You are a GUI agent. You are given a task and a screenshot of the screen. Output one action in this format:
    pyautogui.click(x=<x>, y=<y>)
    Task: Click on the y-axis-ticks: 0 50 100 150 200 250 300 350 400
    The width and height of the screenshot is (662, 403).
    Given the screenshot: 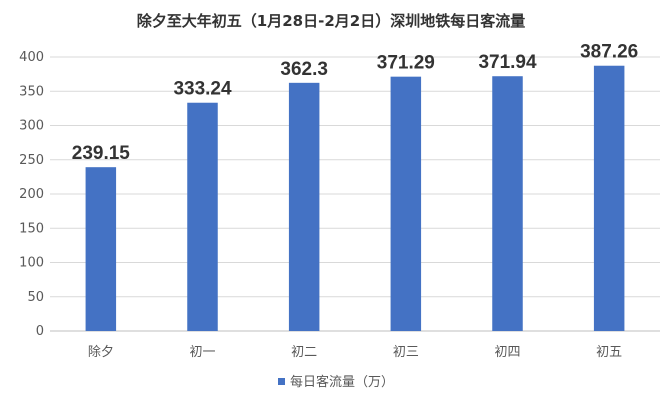 What is the action you would take?
    pyautogui.click(x=31, y=194)
    